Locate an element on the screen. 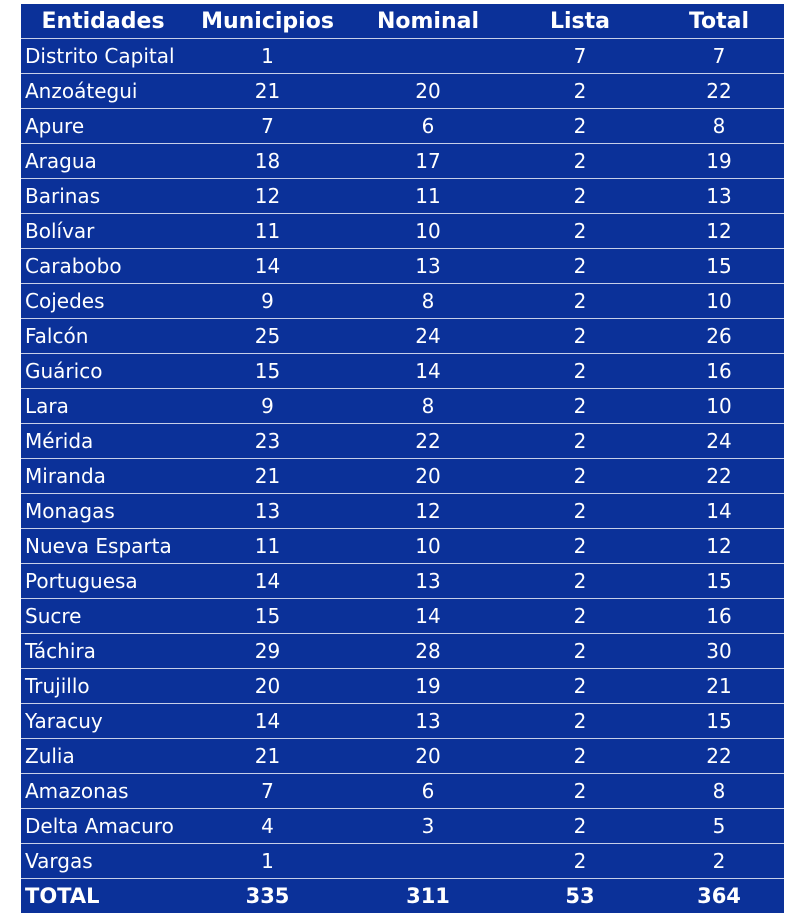  entity-name: Miranda is located at coordinates (103, 476).